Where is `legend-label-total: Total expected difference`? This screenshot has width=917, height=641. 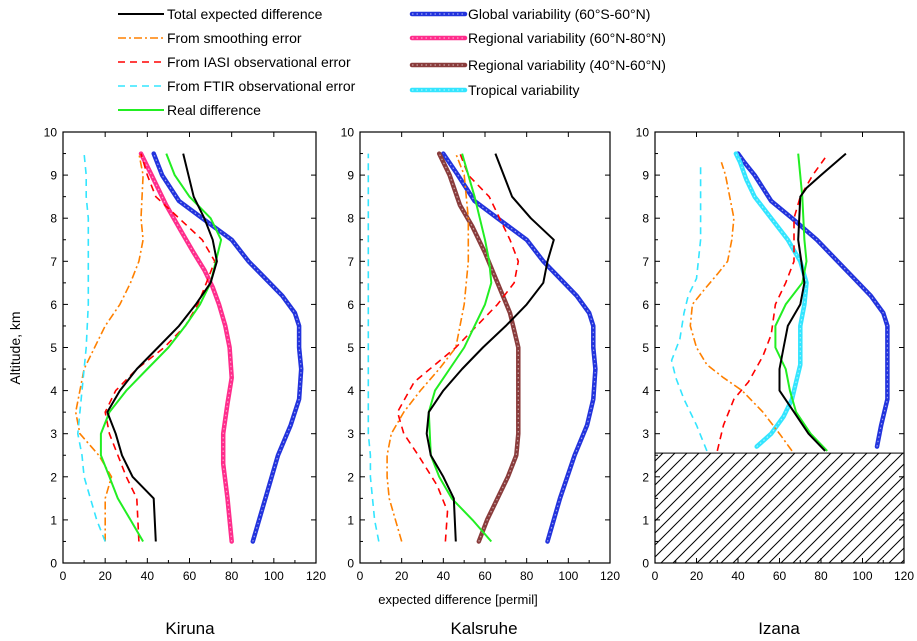 legend-label-total: Total expected difference is located at coordinates (245, 14).